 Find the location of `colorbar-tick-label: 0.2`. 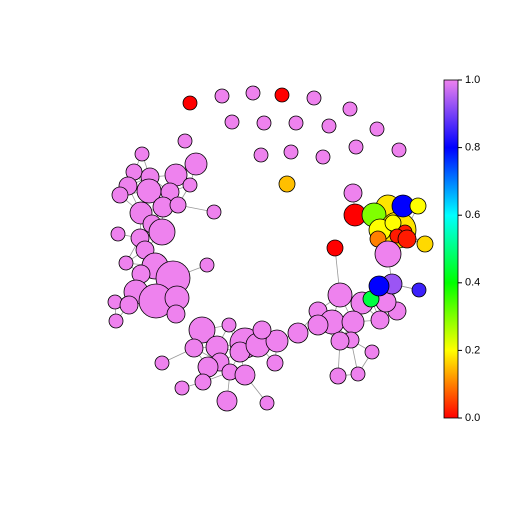

colorbar-tick-label: 0.2 is located at coordinates (472, 350).